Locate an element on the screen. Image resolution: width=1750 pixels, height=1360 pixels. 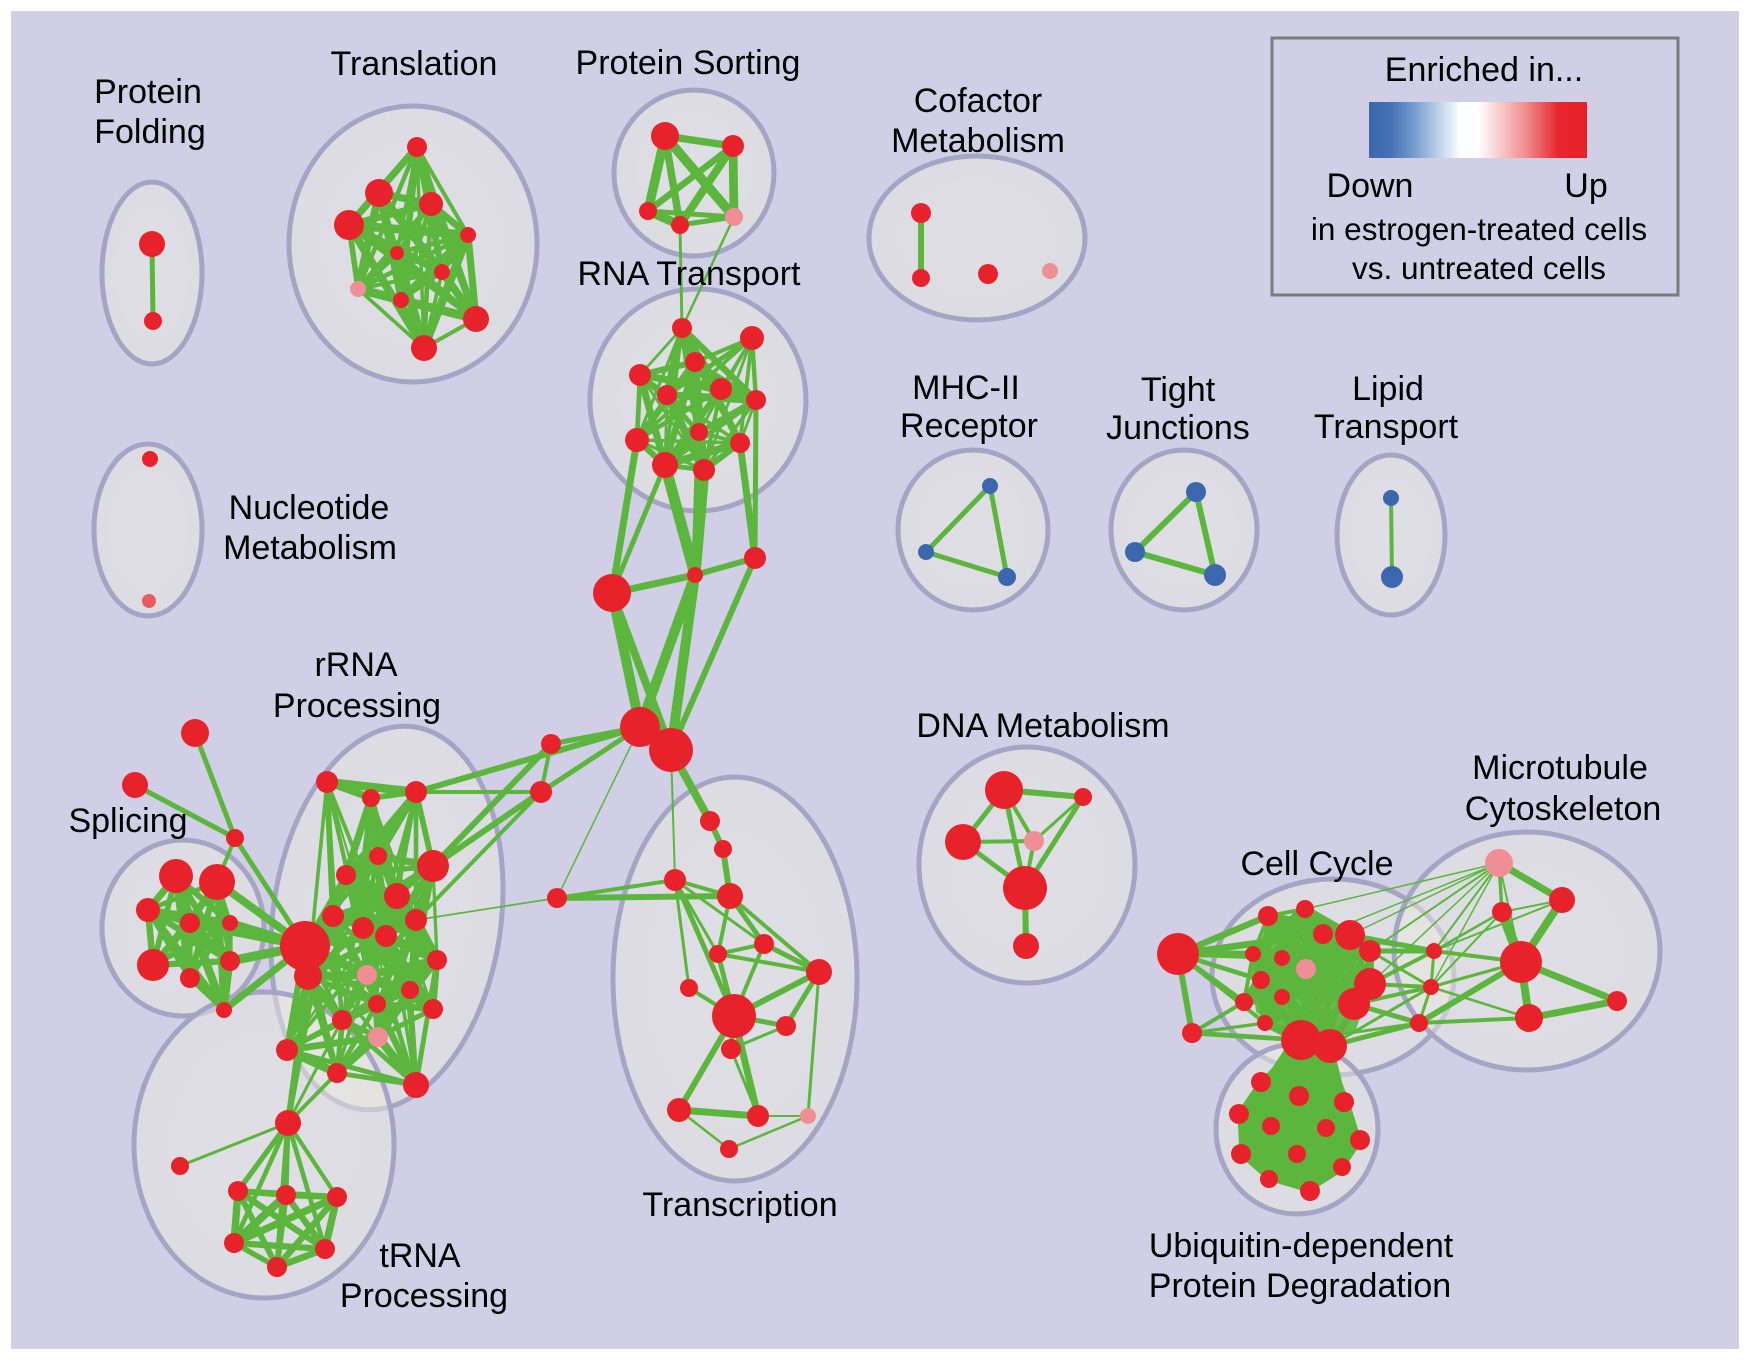
svg-text: Splicing is located at coordinates (127, 821).